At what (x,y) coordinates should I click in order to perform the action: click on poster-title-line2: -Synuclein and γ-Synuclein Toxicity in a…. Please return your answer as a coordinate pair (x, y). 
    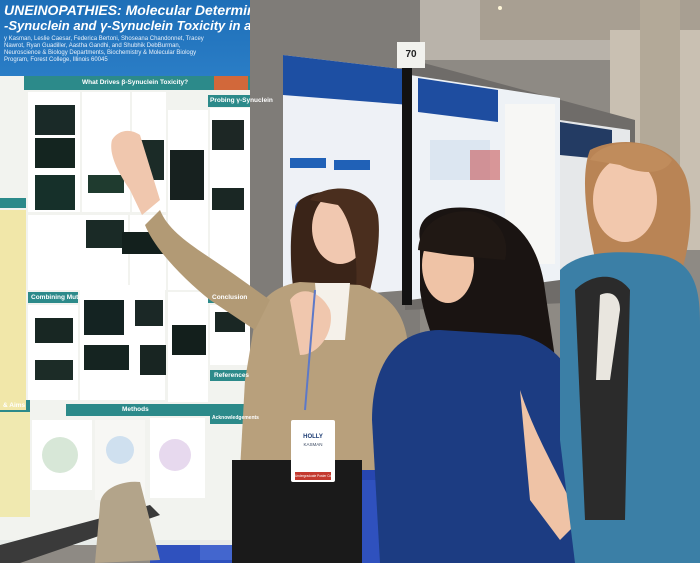
    Looking at the image, I should click on (127, 25).